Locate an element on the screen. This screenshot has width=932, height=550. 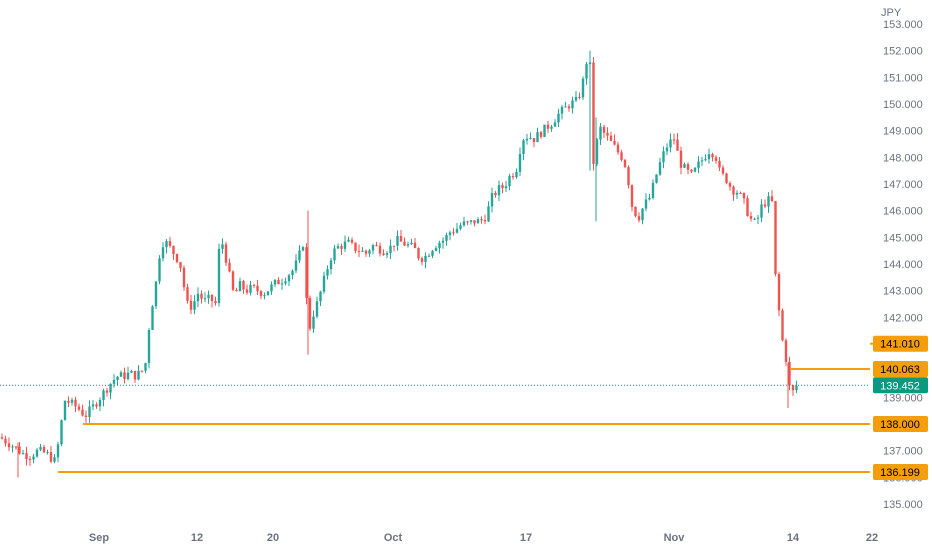
current-price-label is located at coordinates (900, 385).